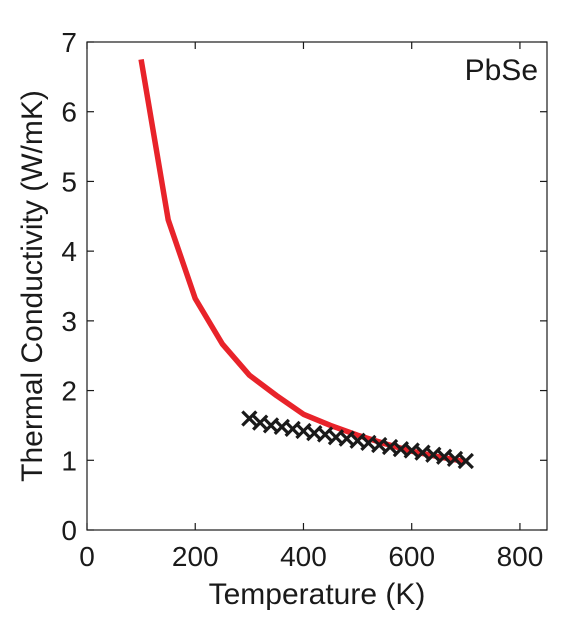 This screenshot has width=574, height=624. Describe the element at coordinates (303, 556) in the screenshot. I see `x-tick-label: 400` at that location.